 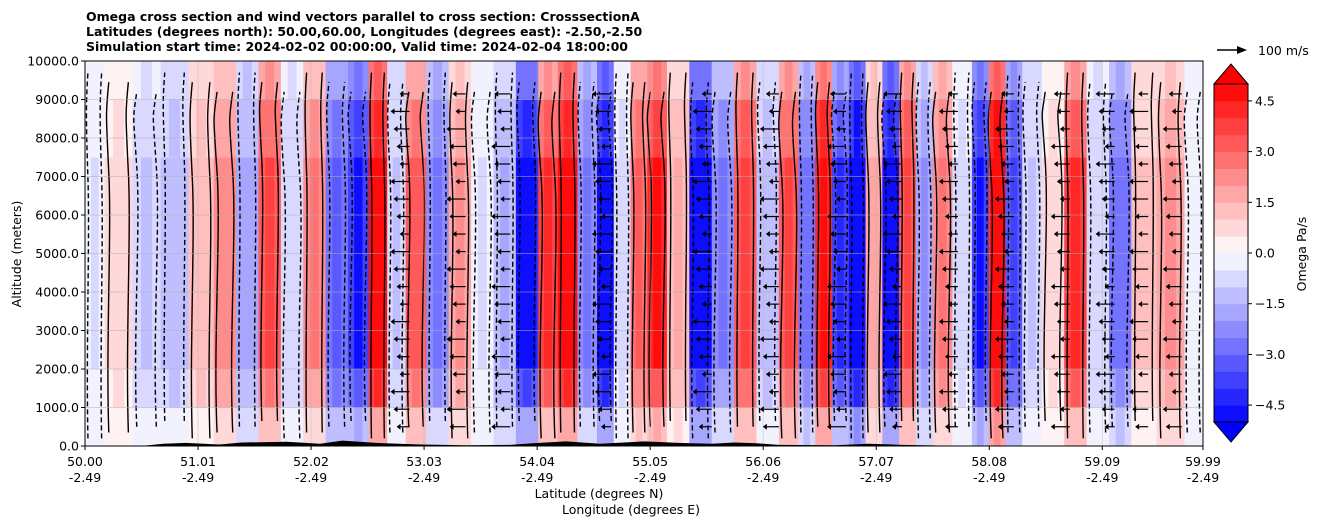 I want to click on colorbar-tick-label-1: 3.0, so click(x=1265, y=151).